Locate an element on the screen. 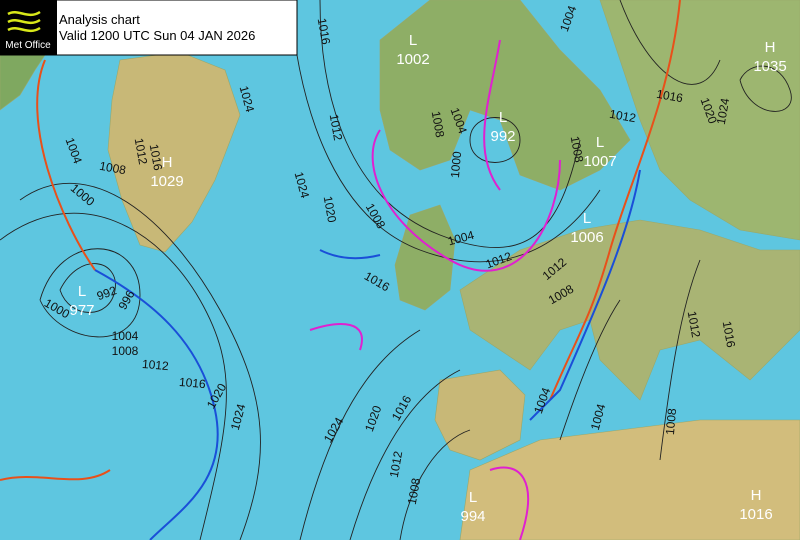 The width and height of the screenshot is (800, 540). isobar-label: 1000 is located at coordinates (456, 164).